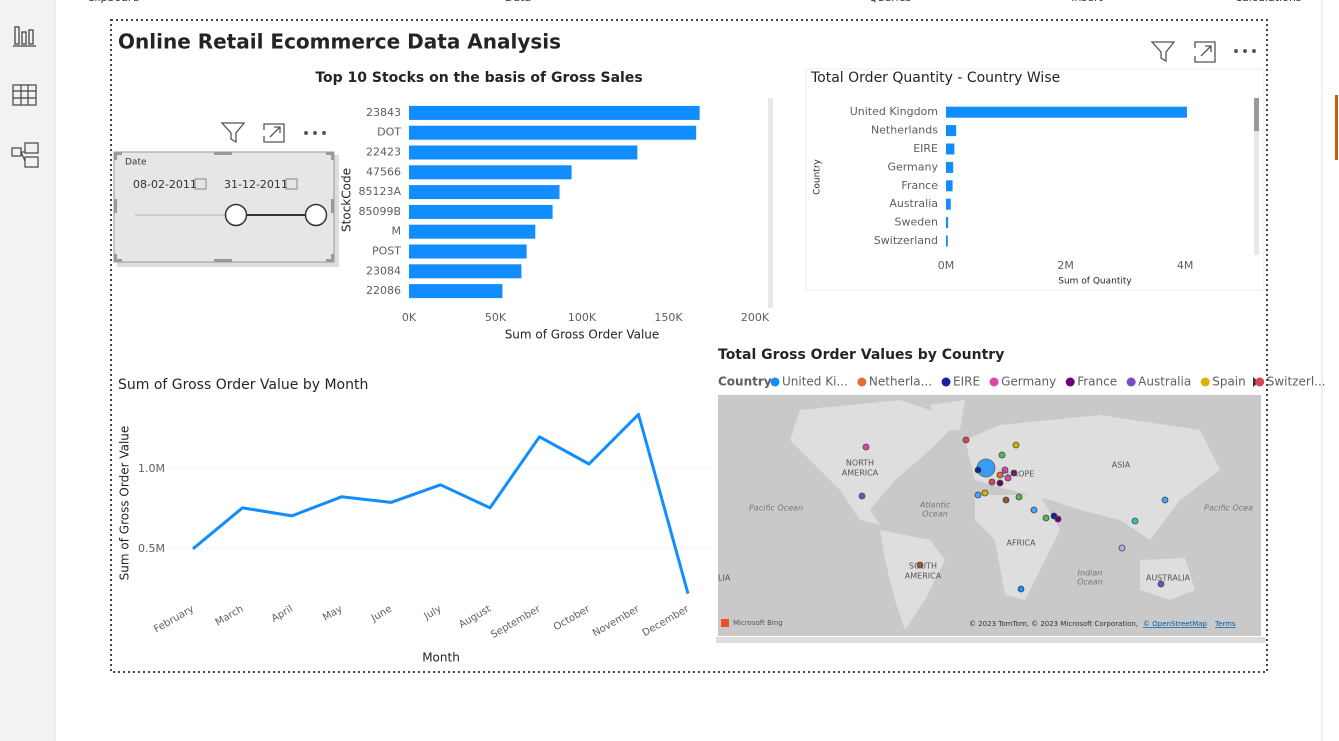 This screenshot has width=1339, height=741. What do you see at coordinates (256, 184) in the screenshot?
I see `slicer-end: 31-12-2011` at bounding box center [256, 184].